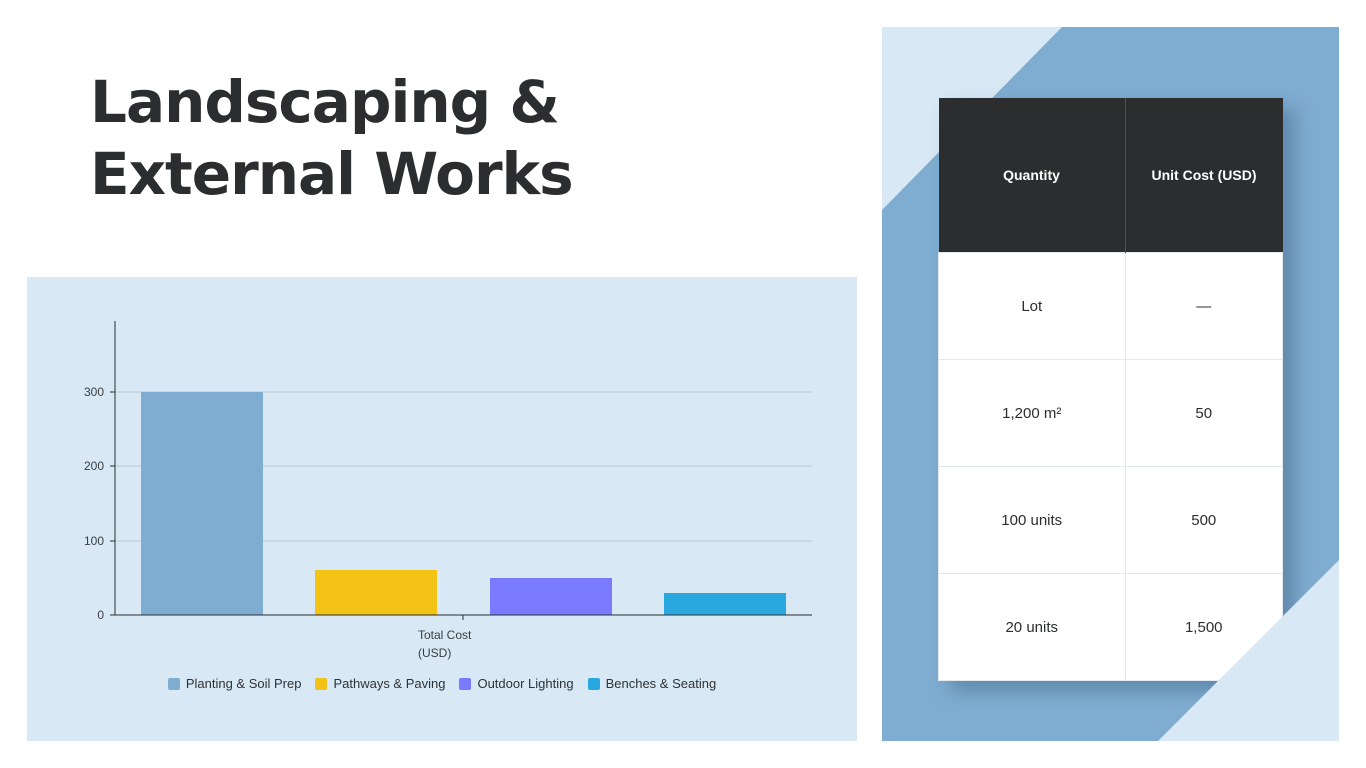  Describe the element at coordinates (1032, 413) in the screenshot. I see `cell-quantity: 1,200 m²` at that location.